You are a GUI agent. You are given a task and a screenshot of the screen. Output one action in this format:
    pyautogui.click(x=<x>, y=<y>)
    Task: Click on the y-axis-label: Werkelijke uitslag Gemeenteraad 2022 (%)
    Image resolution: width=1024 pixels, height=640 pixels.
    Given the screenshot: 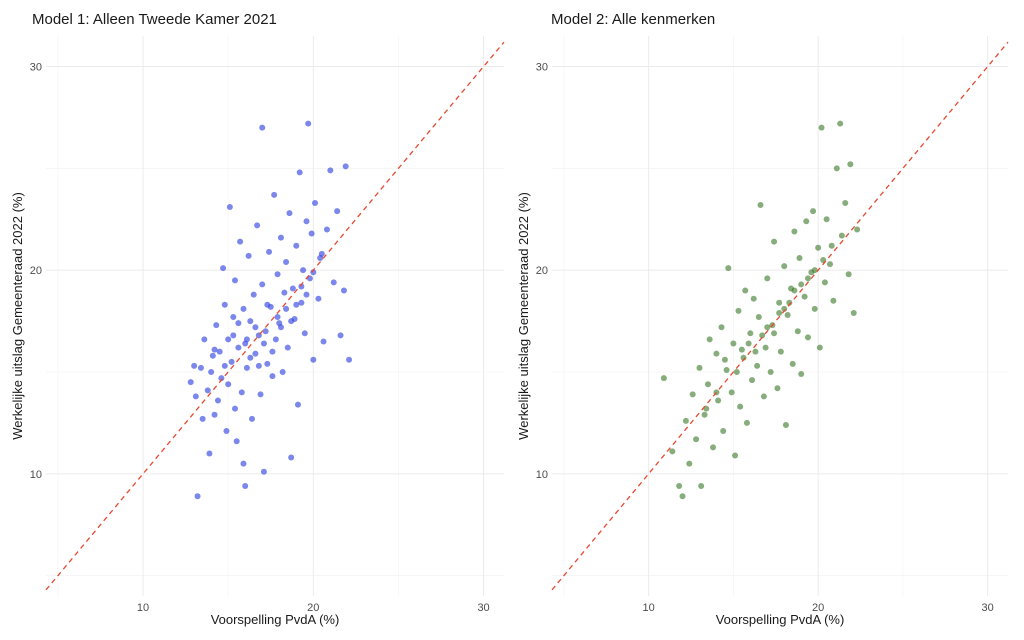 What is the action you would take?
    pyautogui.click(x=17, y=316)
    